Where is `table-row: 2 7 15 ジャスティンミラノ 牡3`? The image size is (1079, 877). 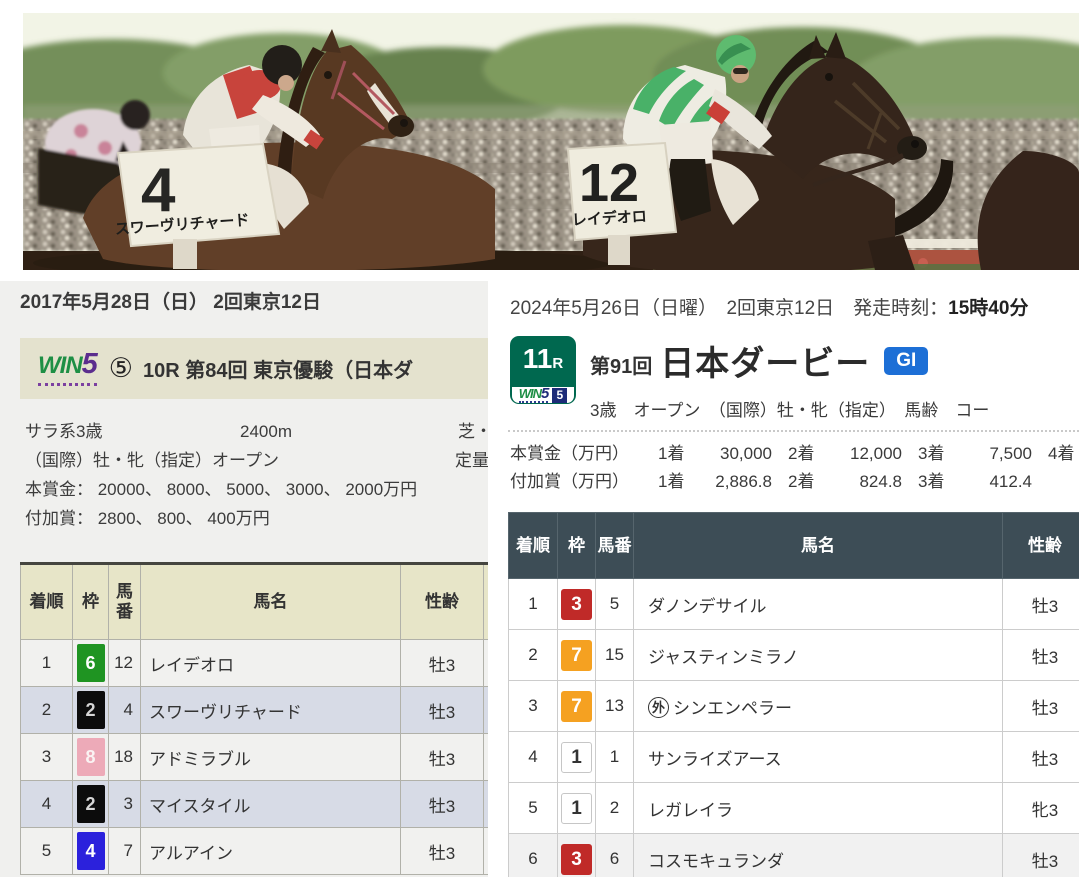
table-row: 2 7 15 ジャスティンミラノ 牡3 is located at coordinates (793, 655).